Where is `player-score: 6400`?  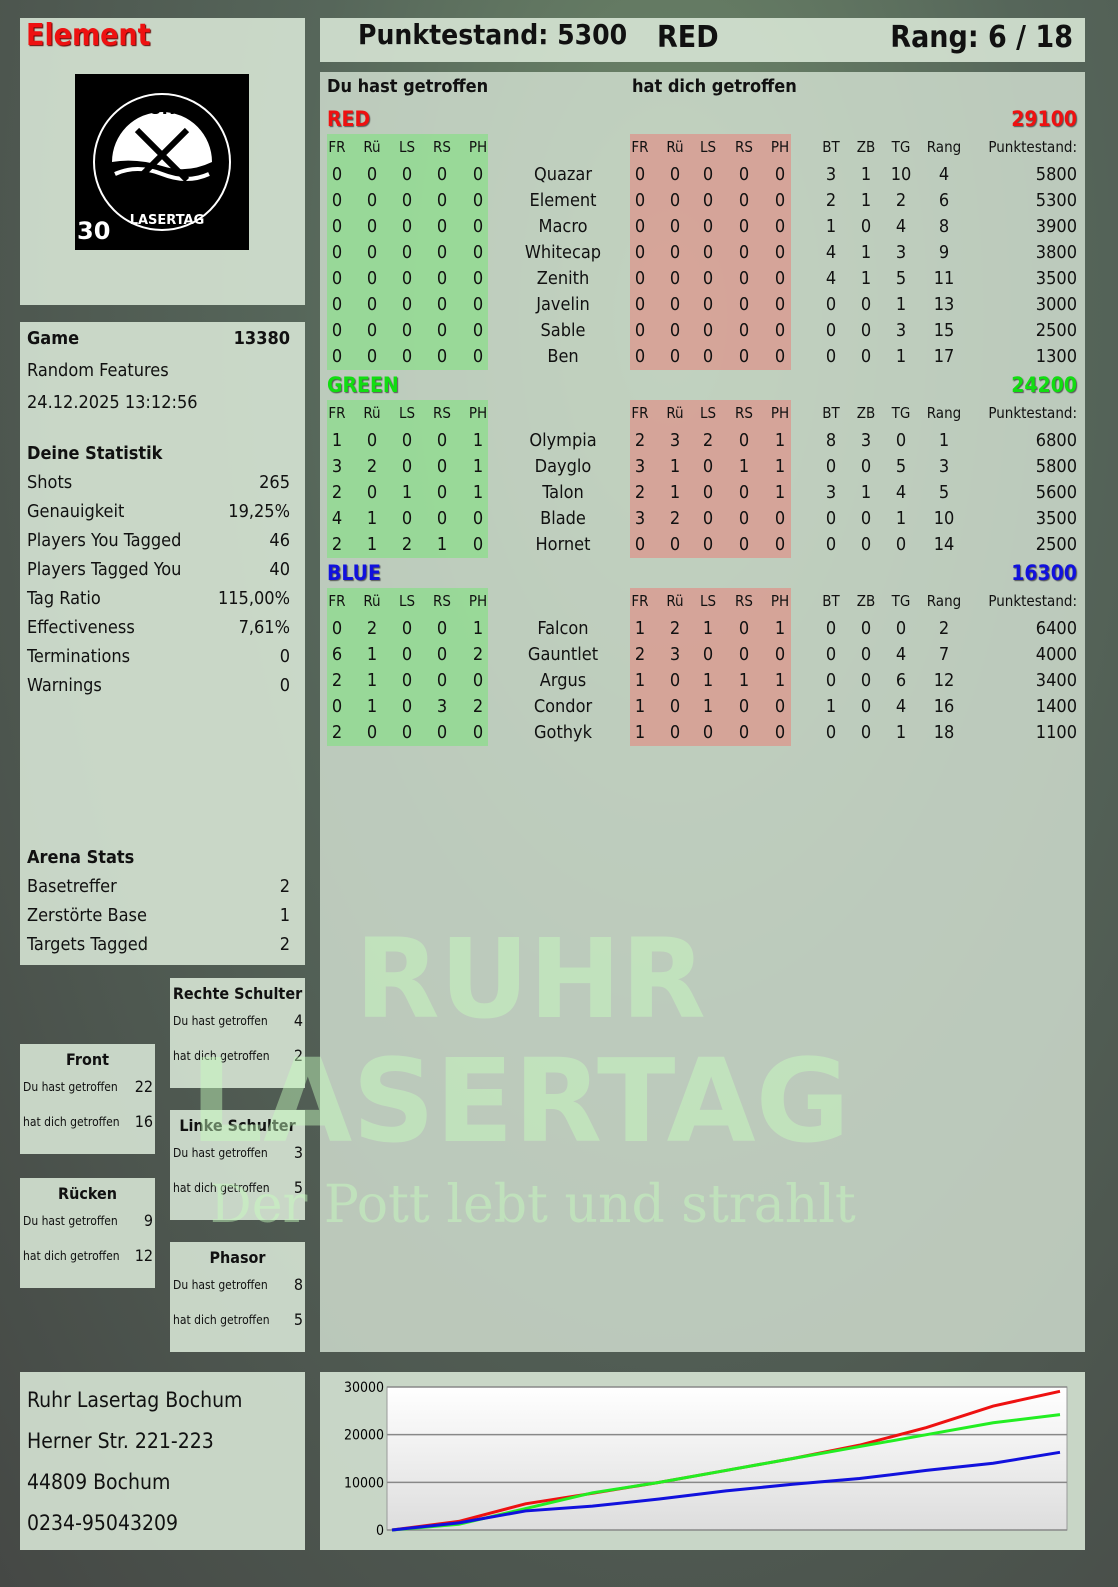 player-score: 6400 is located at coordinates (1056, 628).